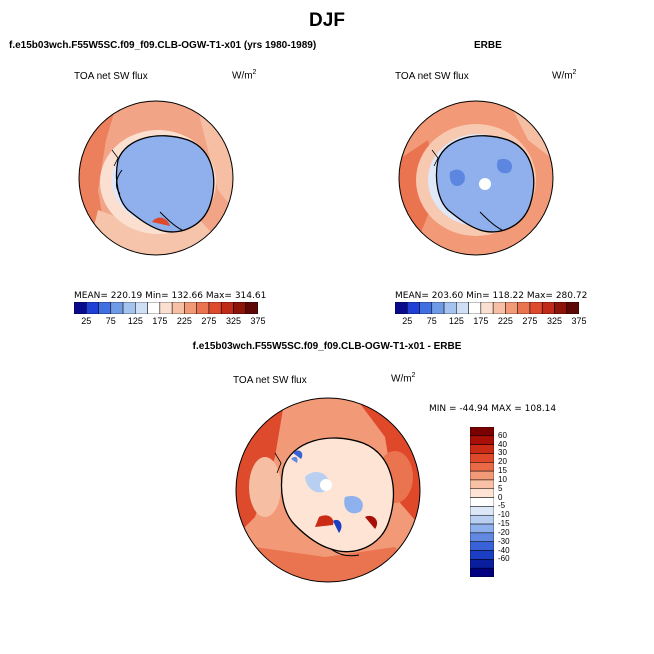 The height and width of the screenshot is (654, 654). Describe the element at coordinates (502, 506) in the screenshot. I see `colorbar-tick-label: -5` at that location.